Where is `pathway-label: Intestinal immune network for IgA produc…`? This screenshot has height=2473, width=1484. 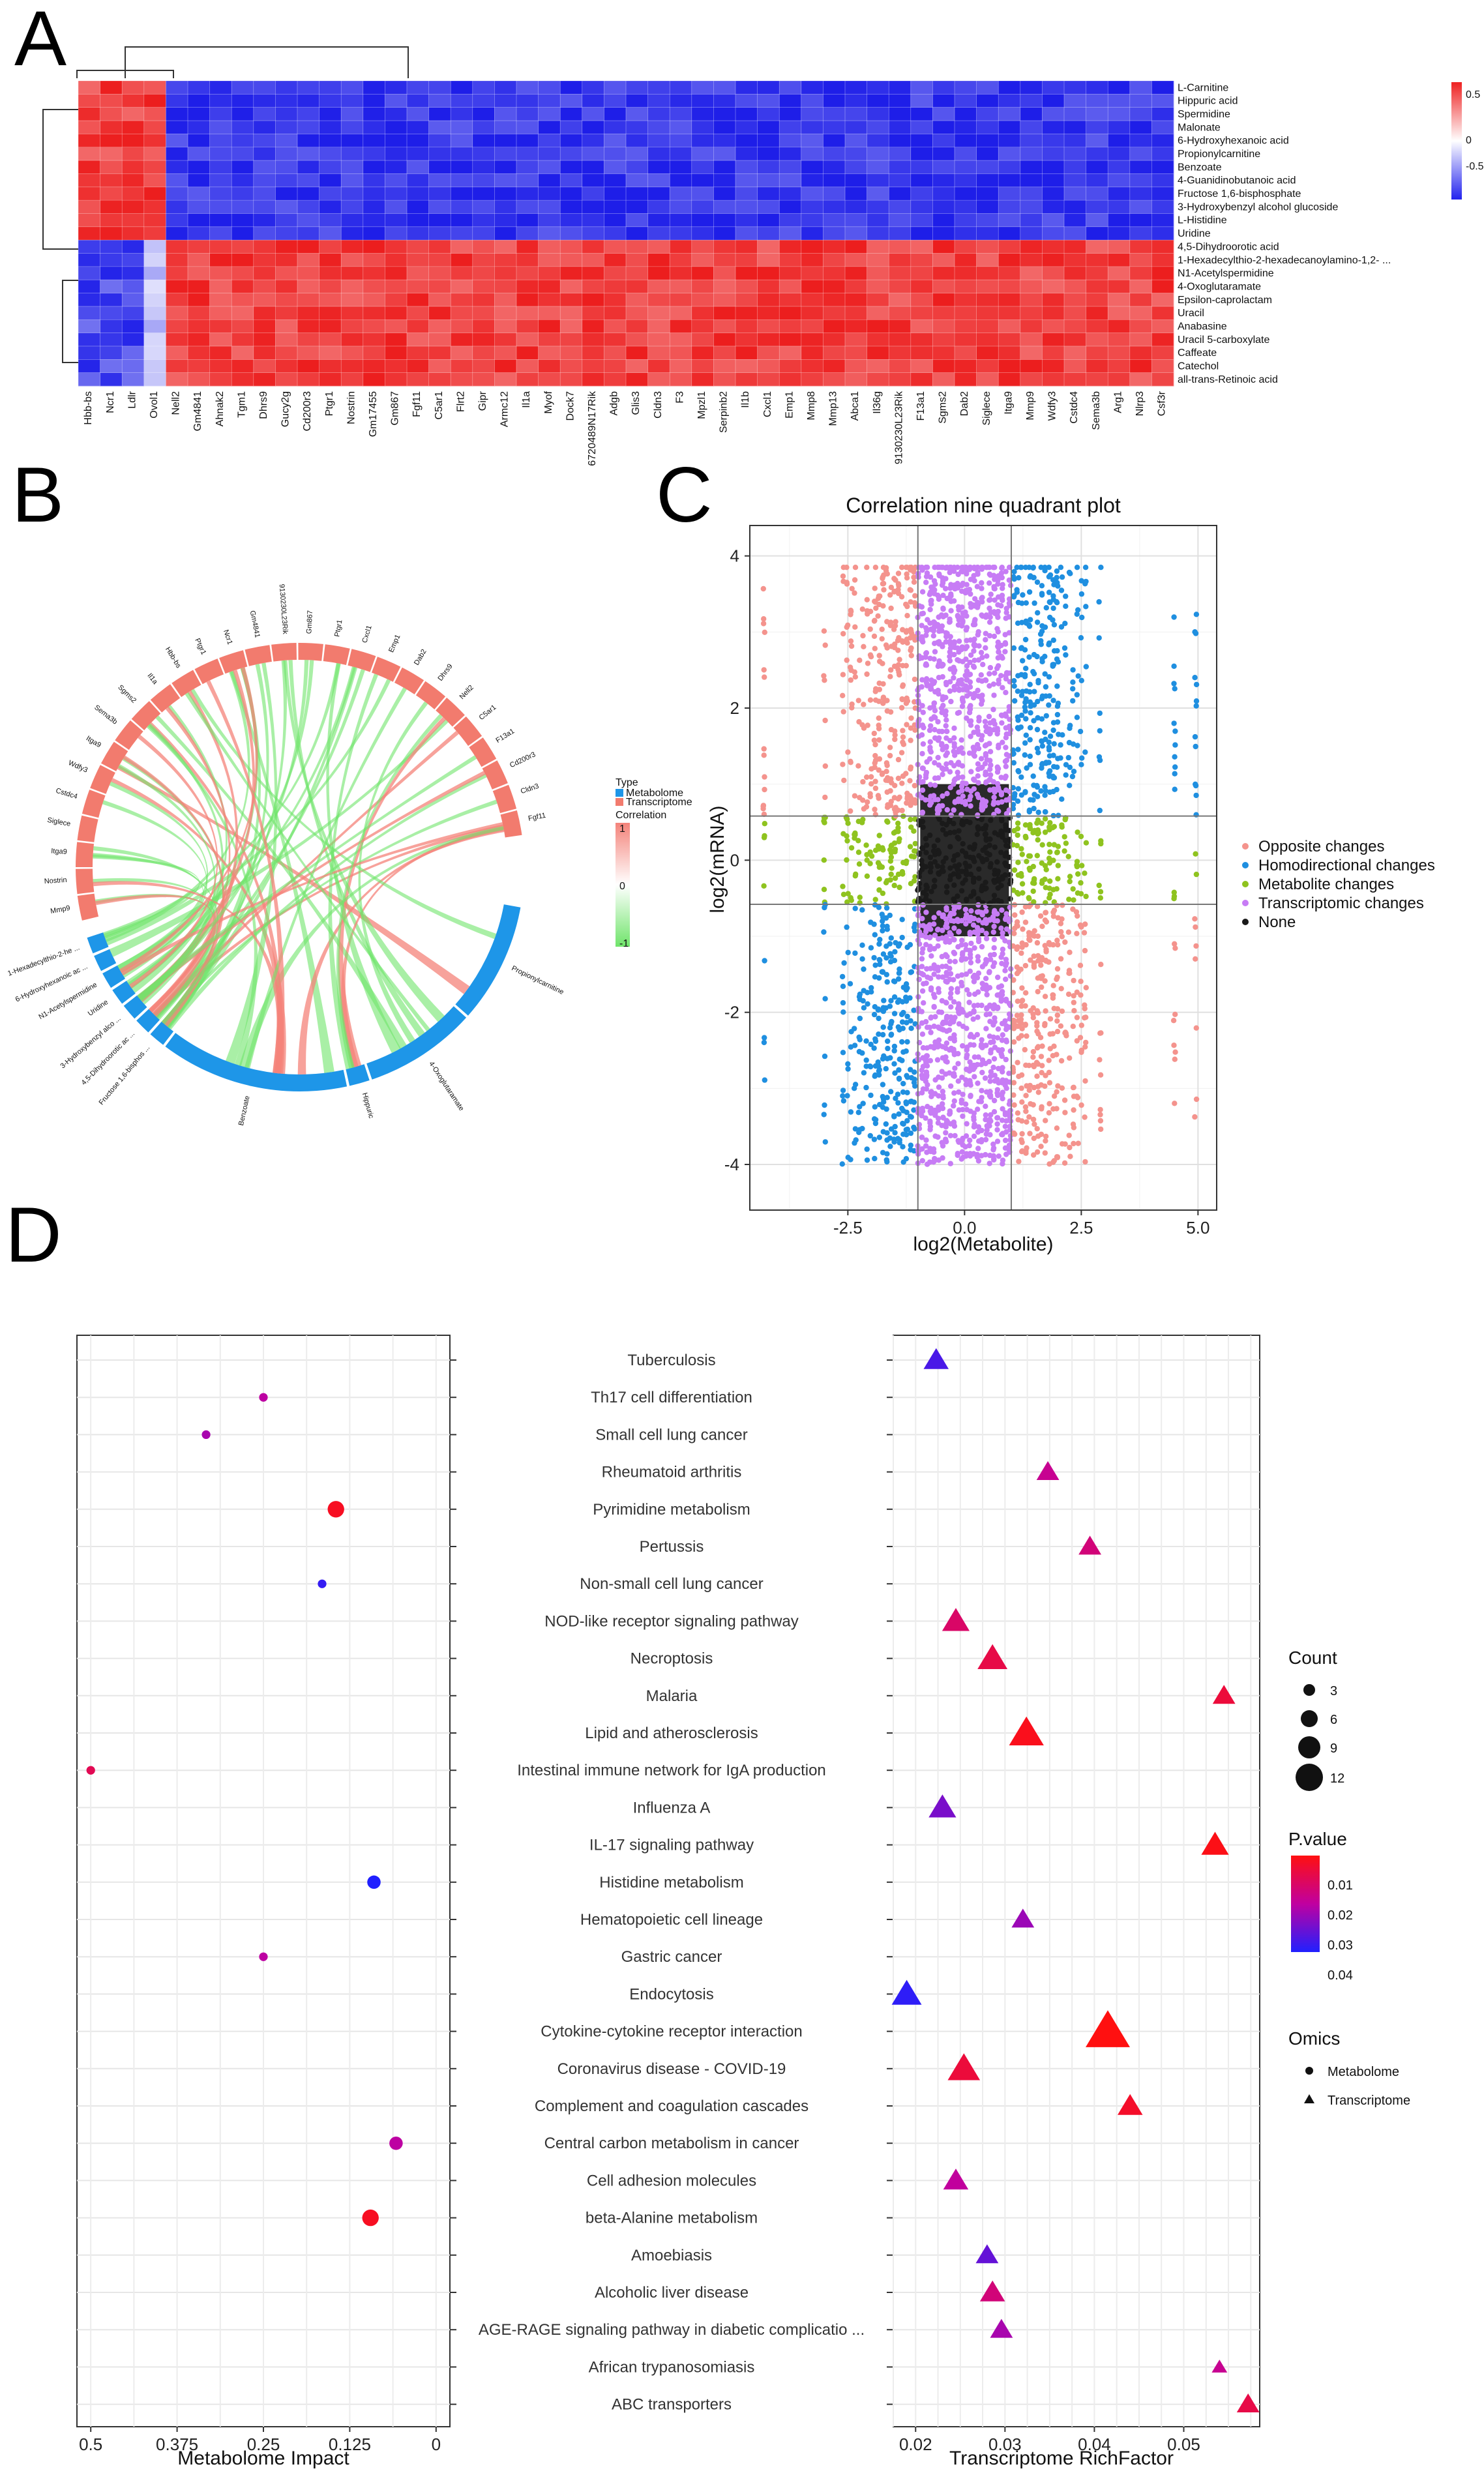 pathway-label: Intestinal immune network for IgA produc… is located at coordinates (671, 1770).